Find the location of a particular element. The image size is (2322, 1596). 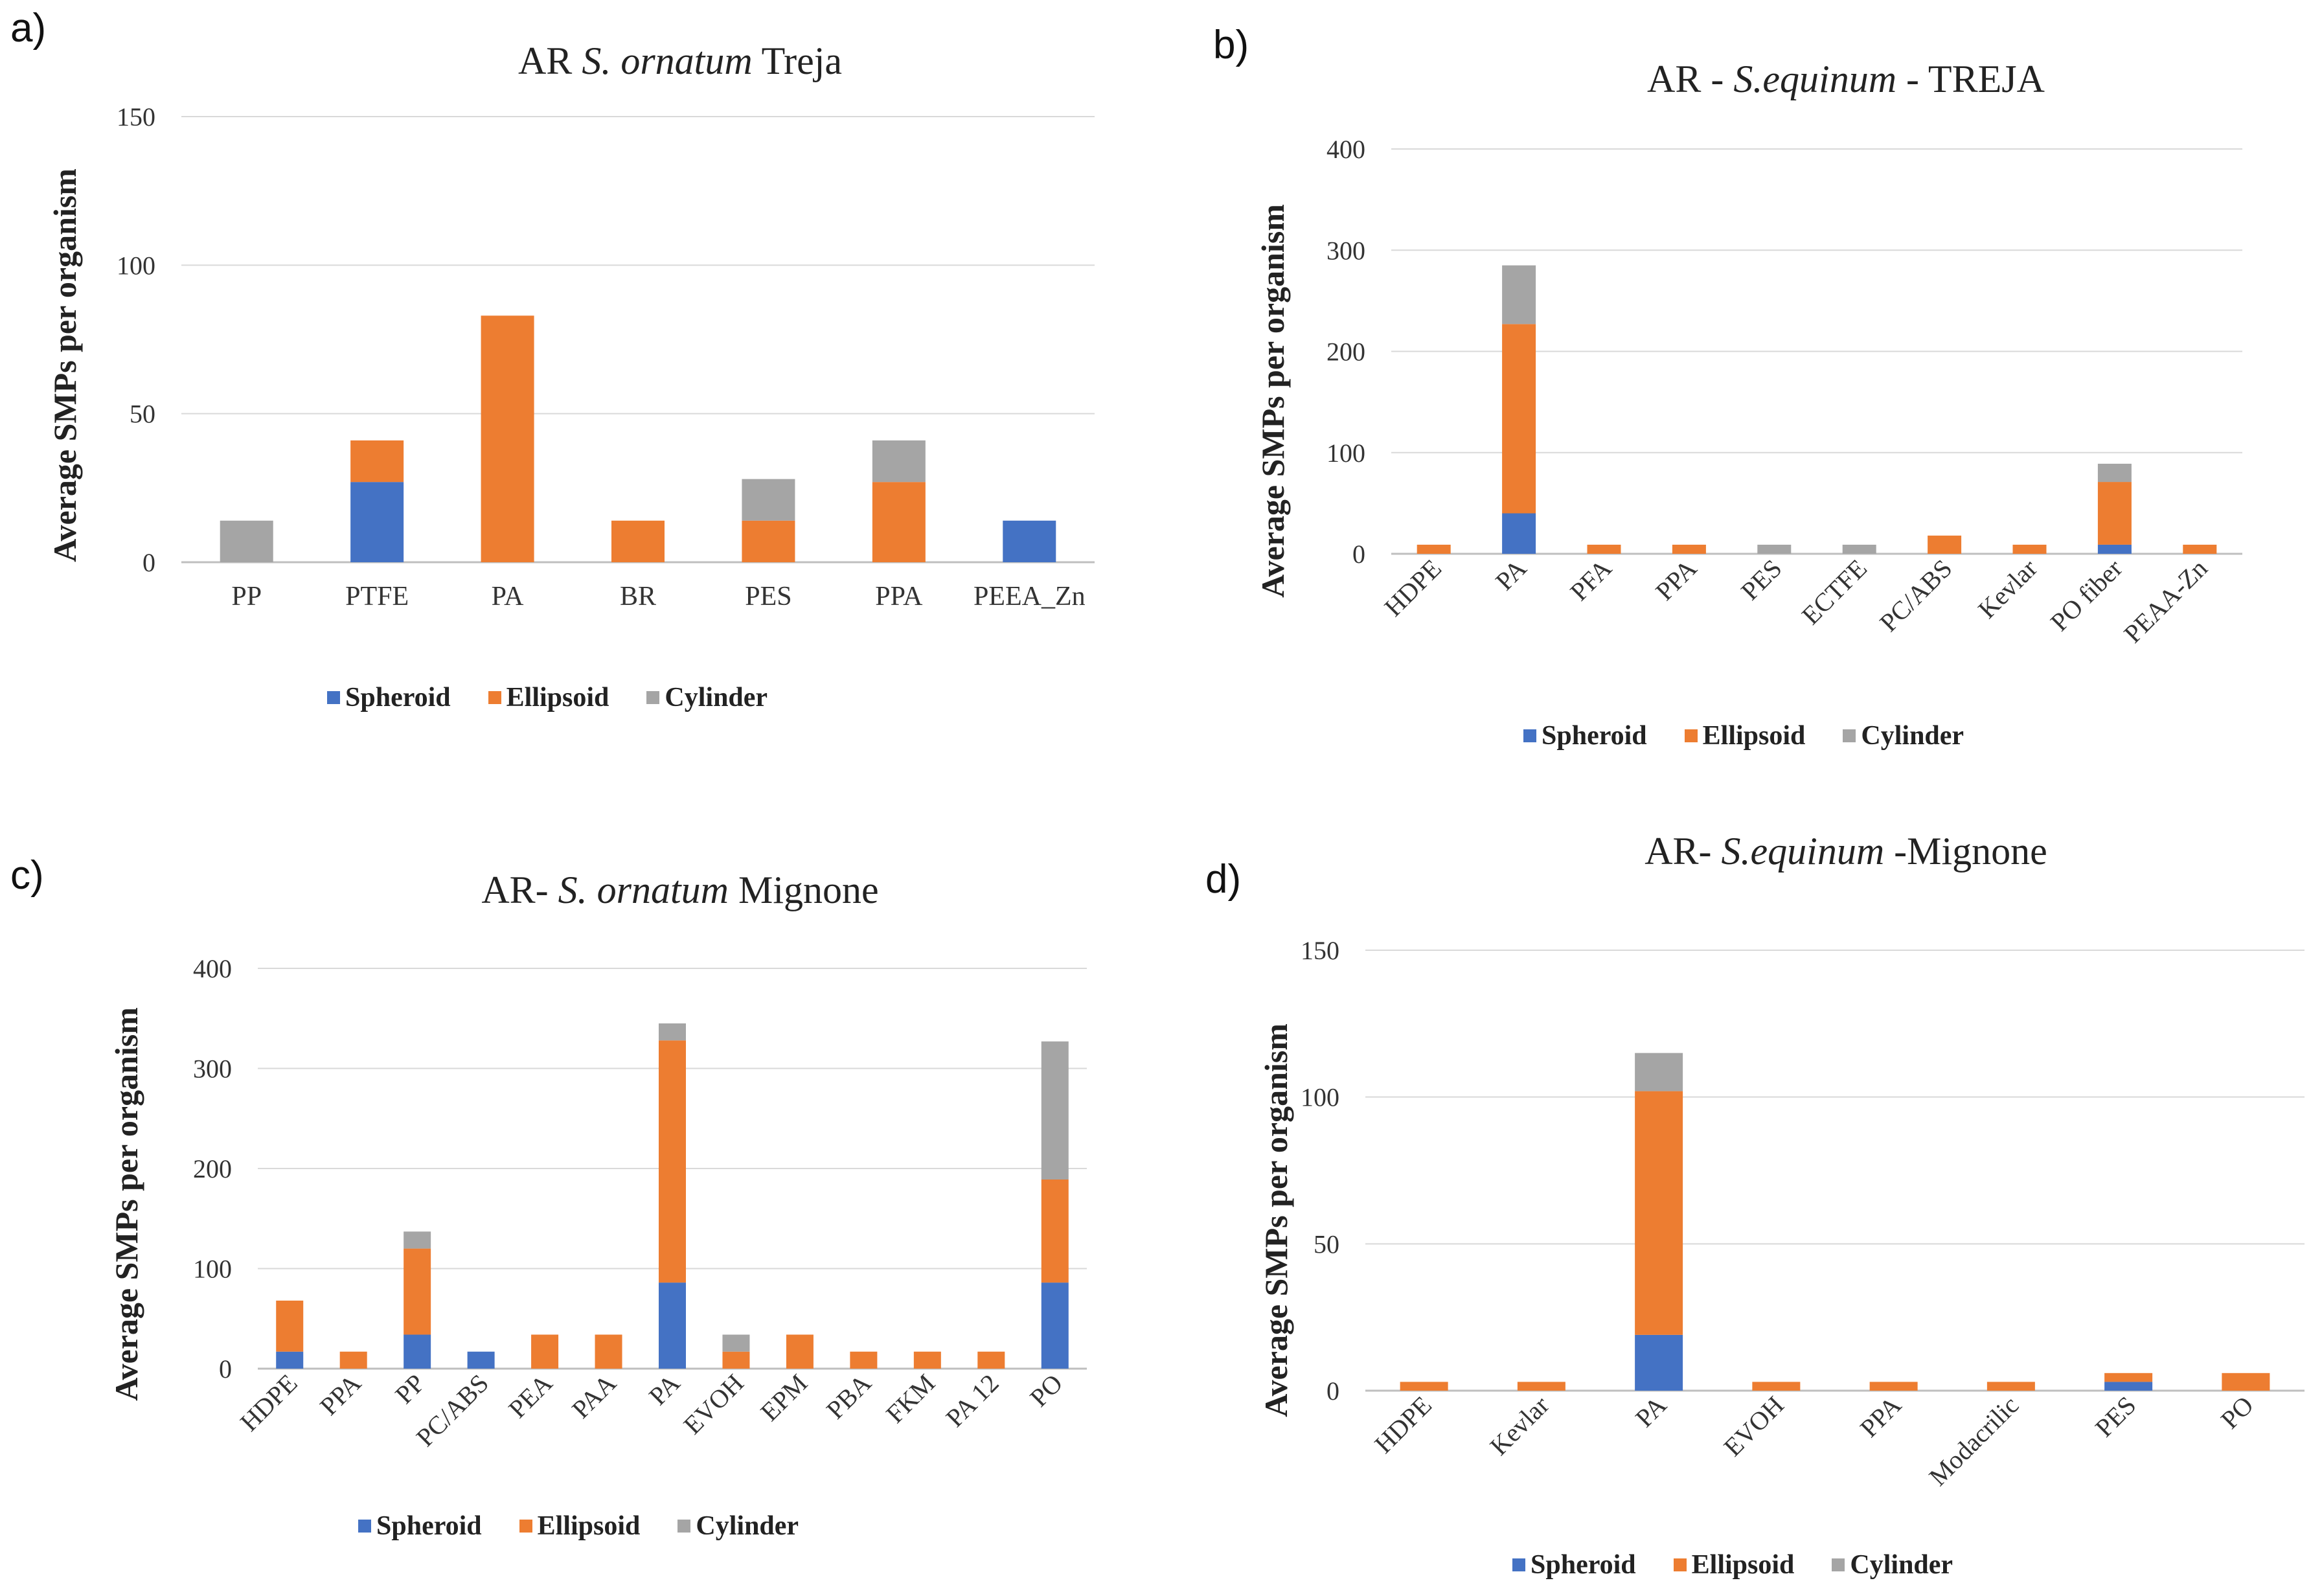

y-tick-label: 400 is located at coordinates (212, 968).